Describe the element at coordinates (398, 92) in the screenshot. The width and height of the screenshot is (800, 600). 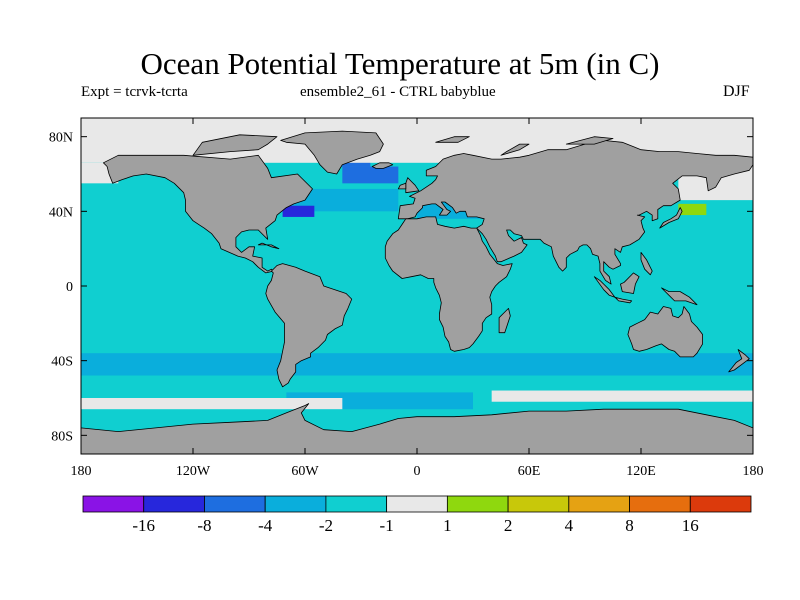
I see `ensemble-label: ensemble2_61 - CTRL babyblue` at that location.